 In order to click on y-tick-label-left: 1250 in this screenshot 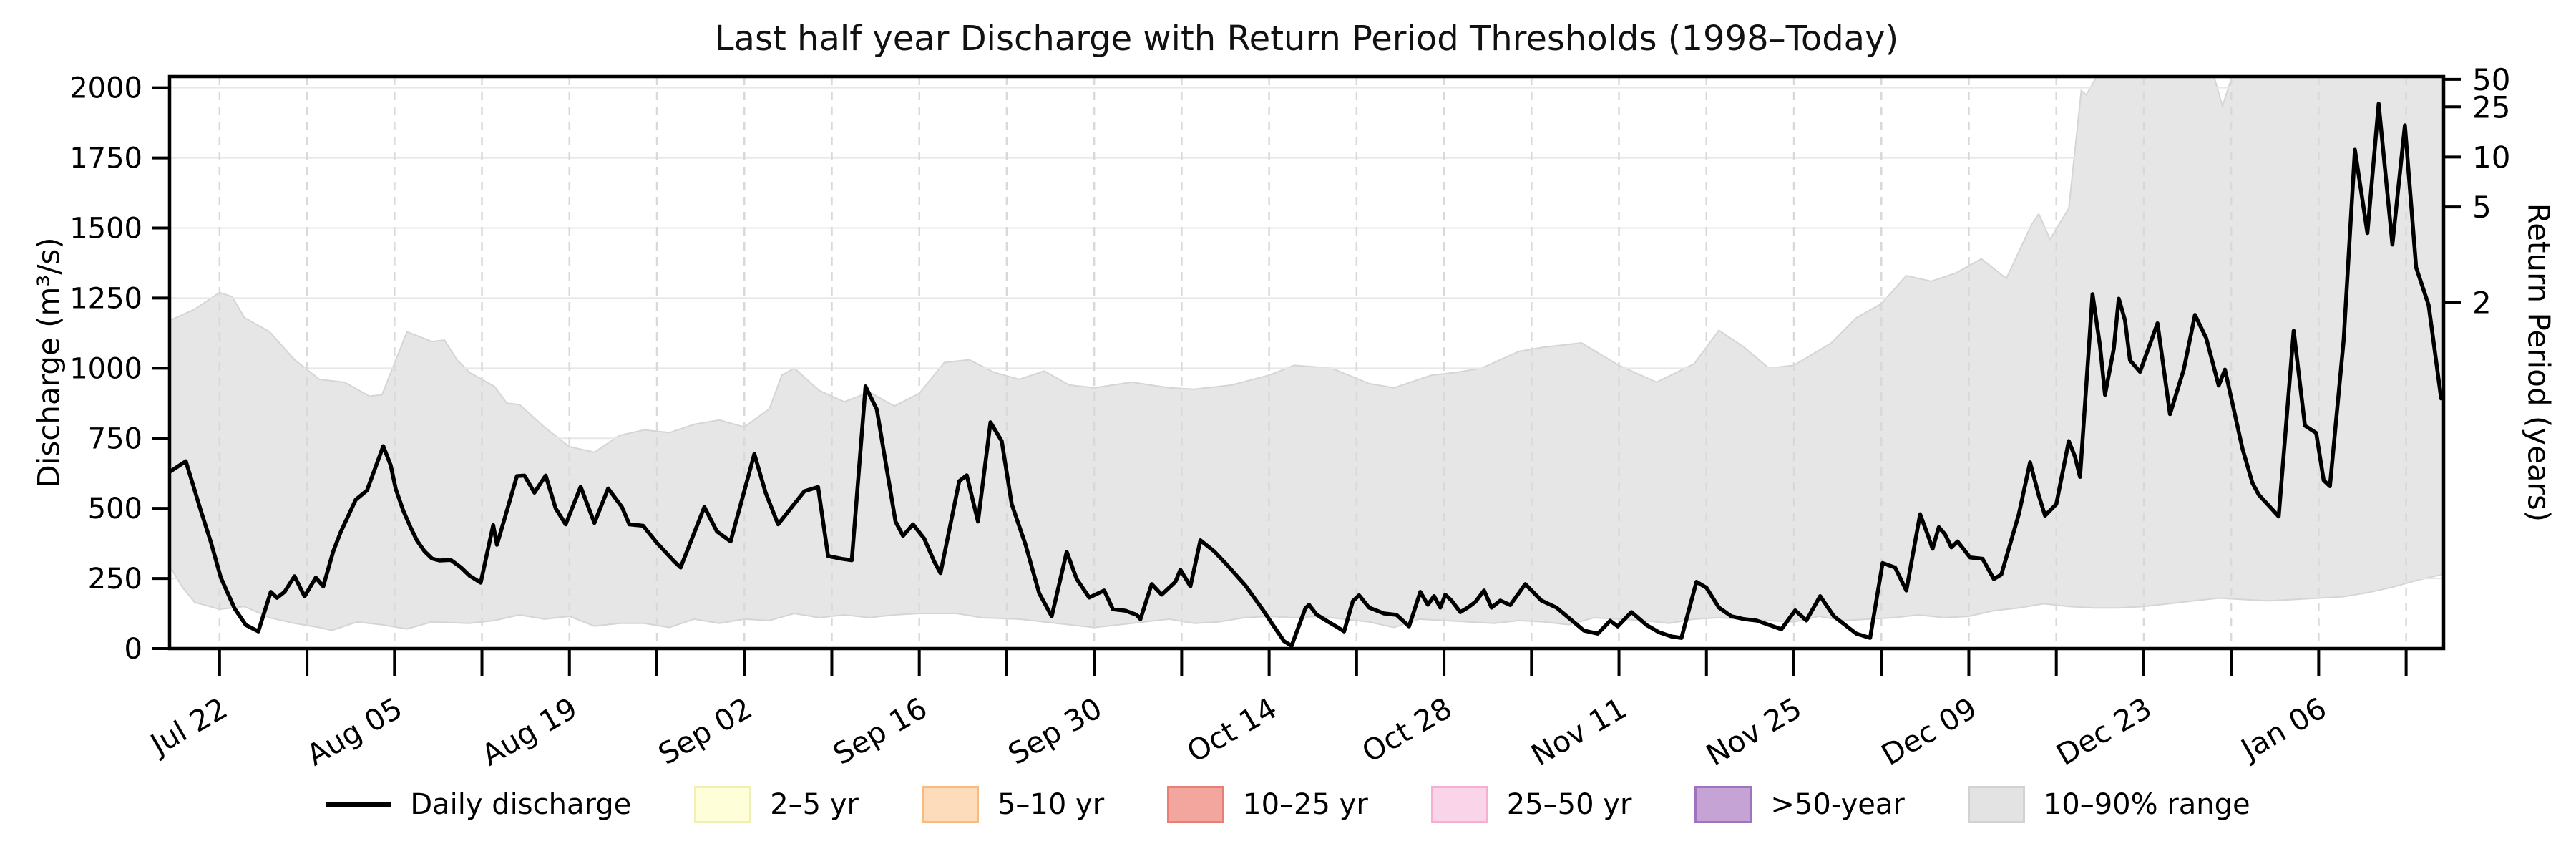, I will do `click(105, 298)`.